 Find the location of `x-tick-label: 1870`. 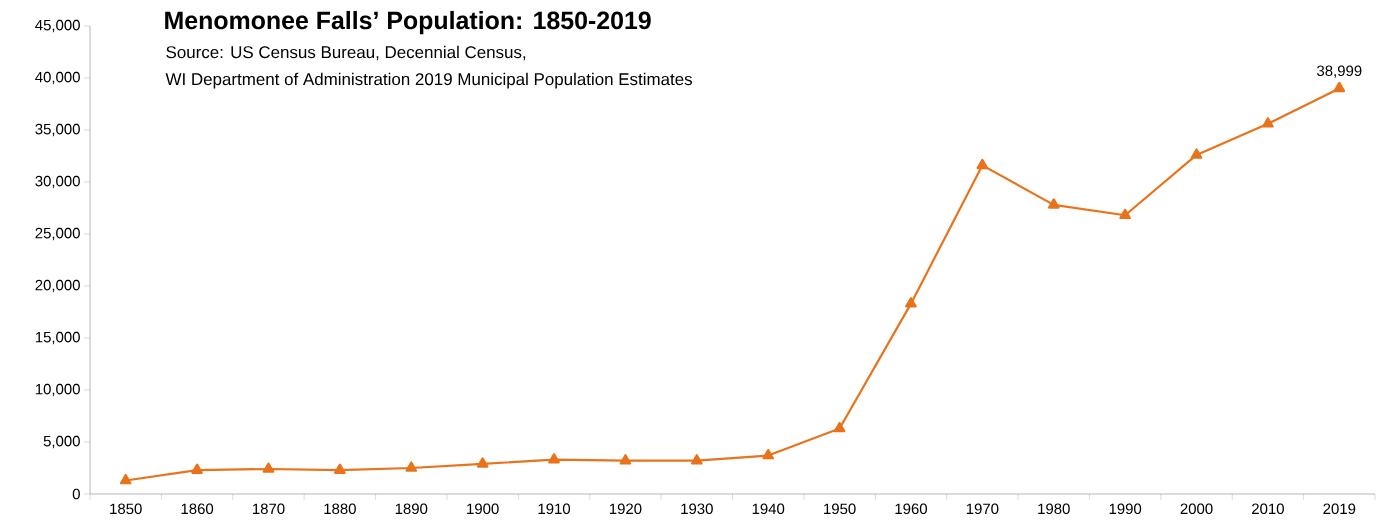

x-tick-label: 1870 is located at coordinates (269, 509).